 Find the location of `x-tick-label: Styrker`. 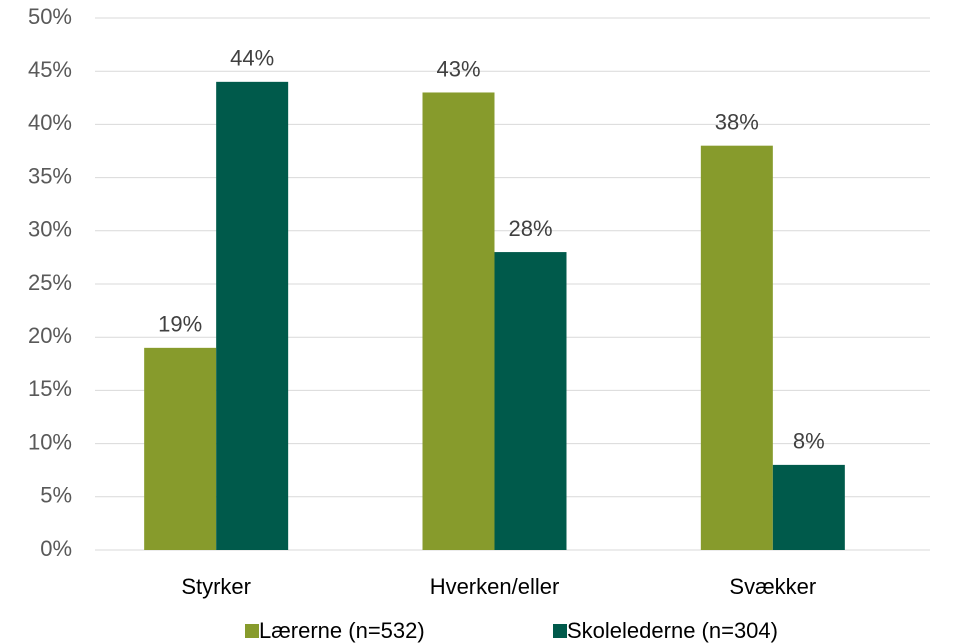

x-tick-label: Styrker is located at coordinates (216, 586).